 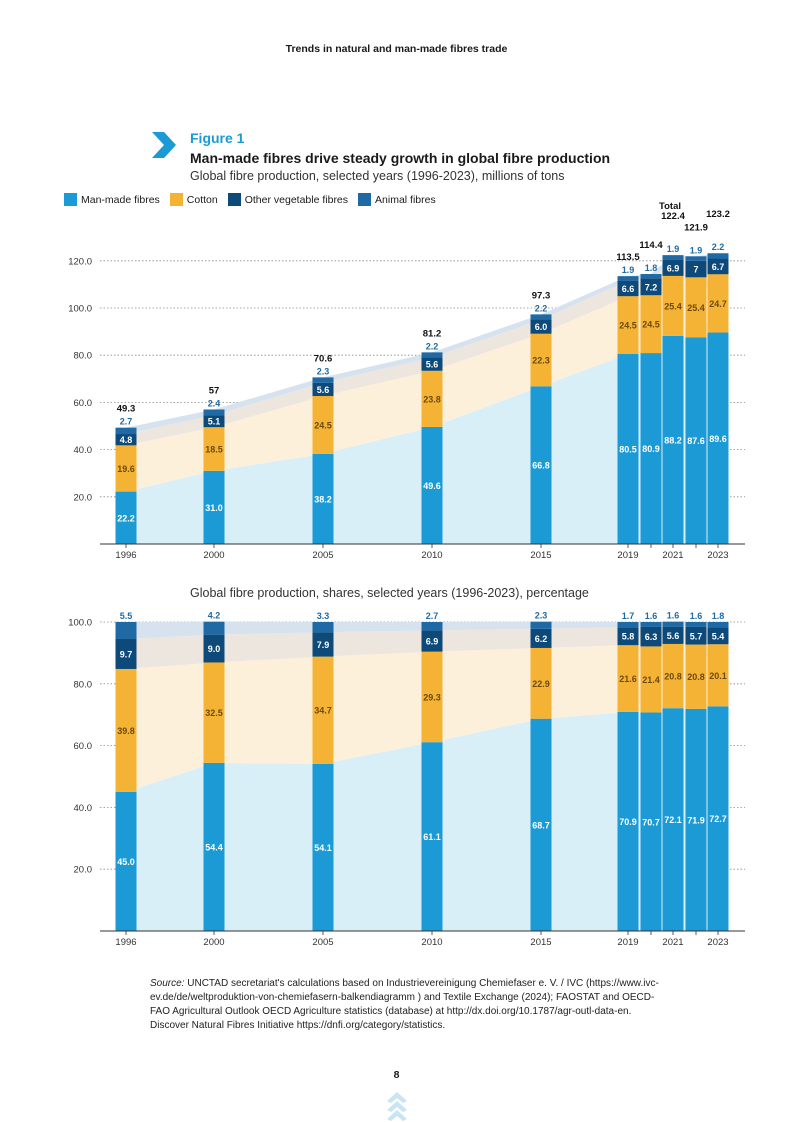 I want to click on data-label-cotton: 18.5, so click(x=214, y=450).